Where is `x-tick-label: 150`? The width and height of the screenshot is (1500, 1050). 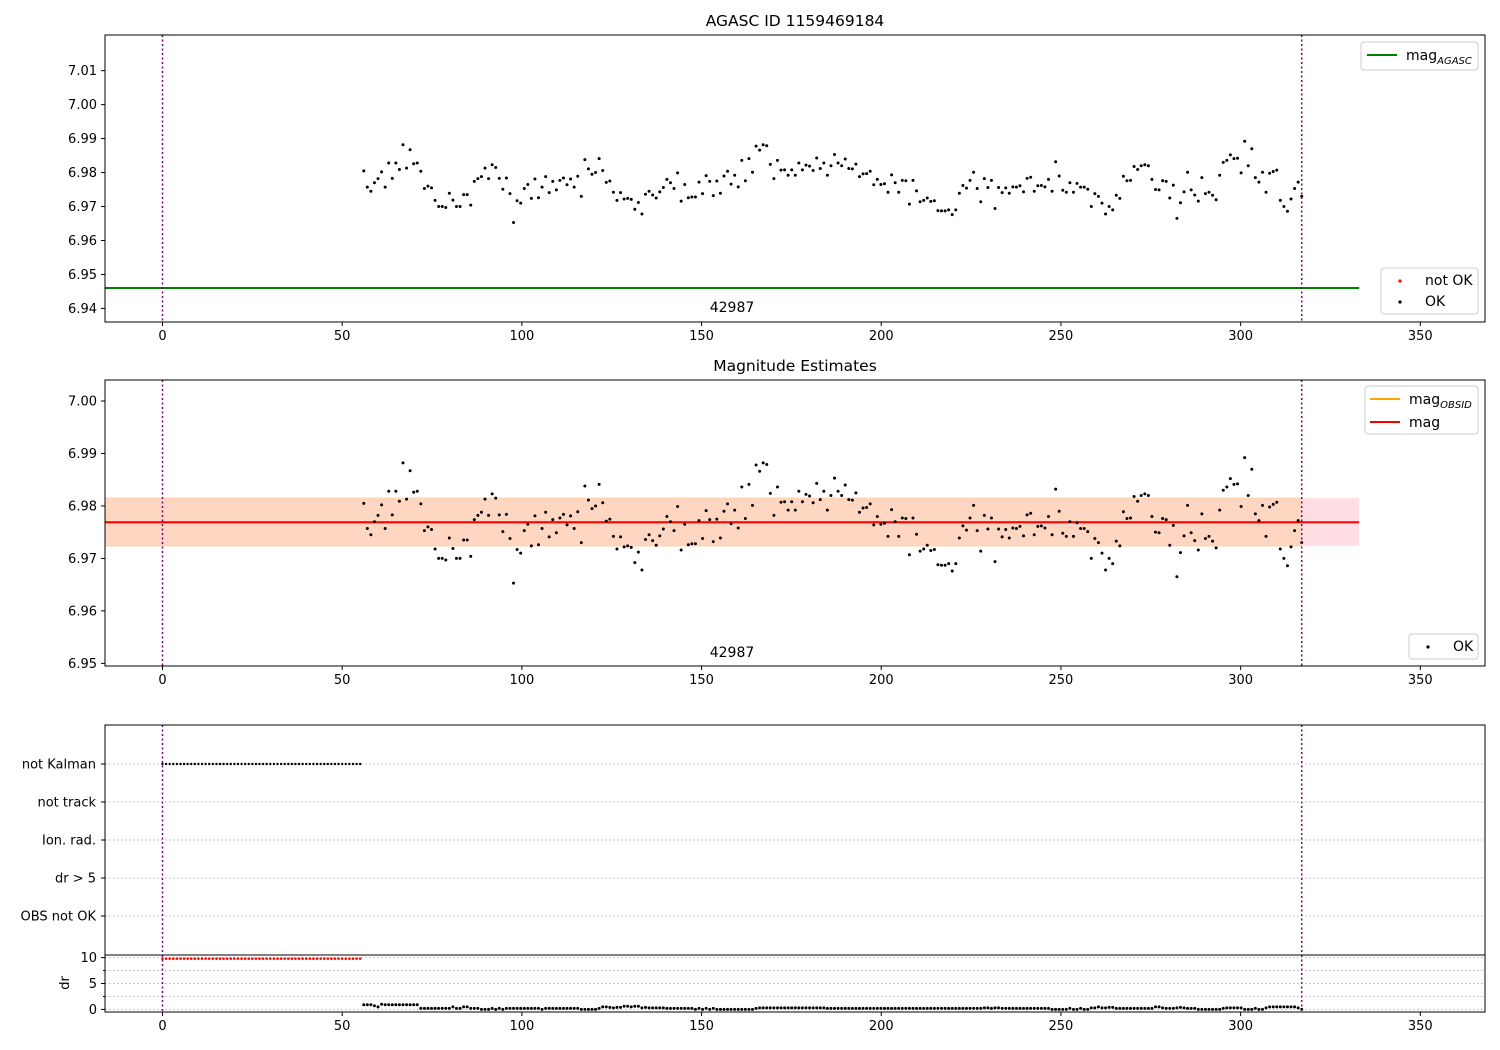 x-tick-label: 150 is located at coordinates (701, 680).